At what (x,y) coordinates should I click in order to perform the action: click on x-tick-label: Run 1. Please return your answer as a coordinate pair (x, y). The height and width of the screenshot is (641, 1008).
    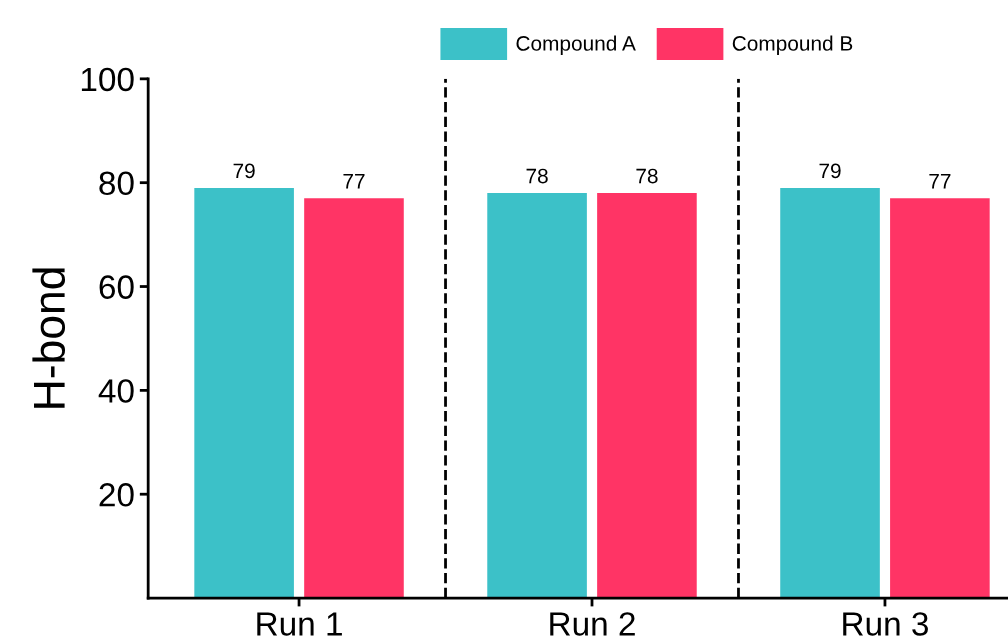
    Looking at the image, I should click on (299, 624).